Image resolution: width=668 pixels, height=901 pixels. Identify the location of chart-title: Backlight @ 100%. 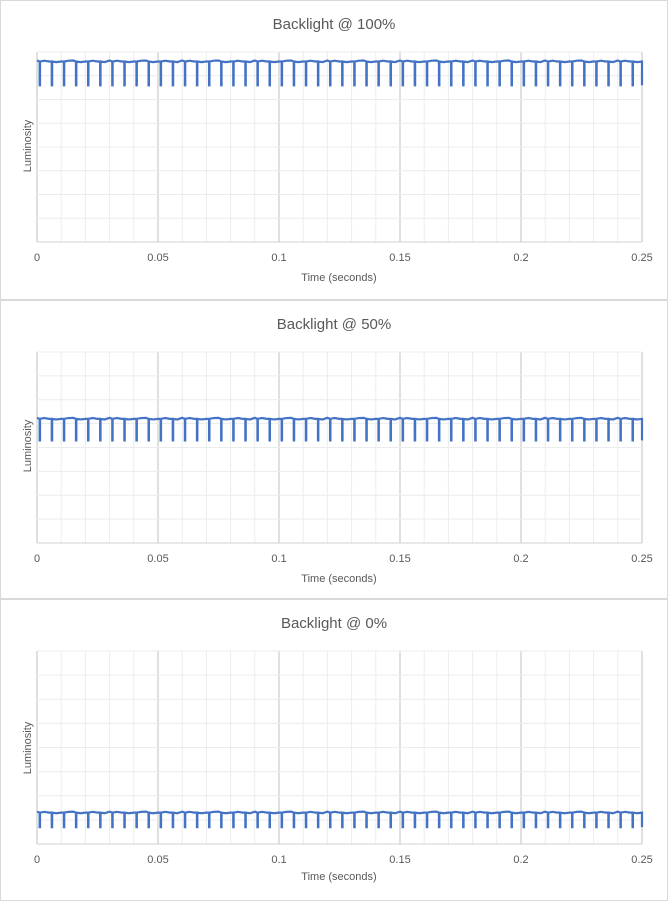
(334, 24).